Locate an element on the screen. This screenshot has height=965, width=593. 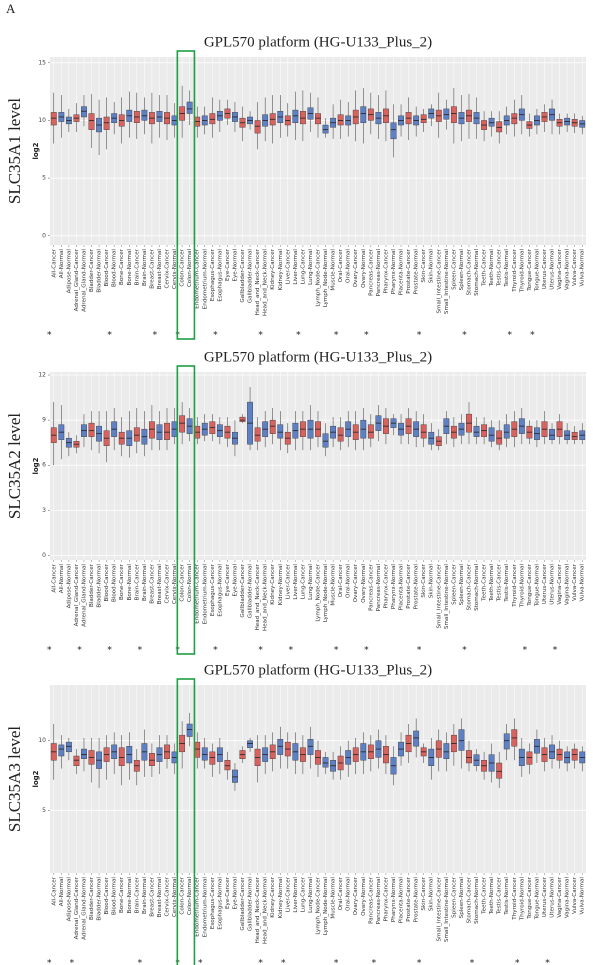
x-tick-label: All-Normal is located at coordinates (62, 579).